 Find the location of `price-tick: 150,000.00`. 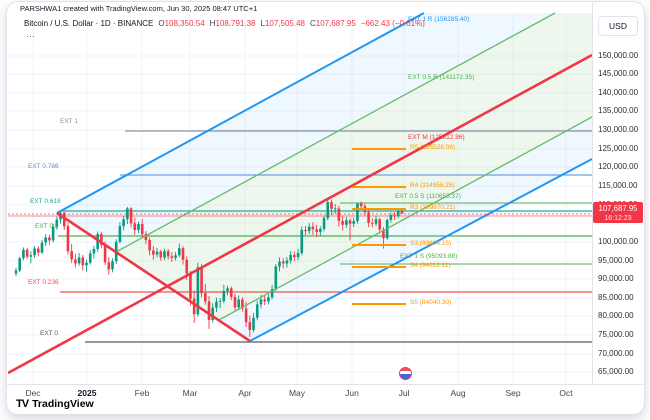

price-tick: 150,000.00 is located at coordinates (618, 55).